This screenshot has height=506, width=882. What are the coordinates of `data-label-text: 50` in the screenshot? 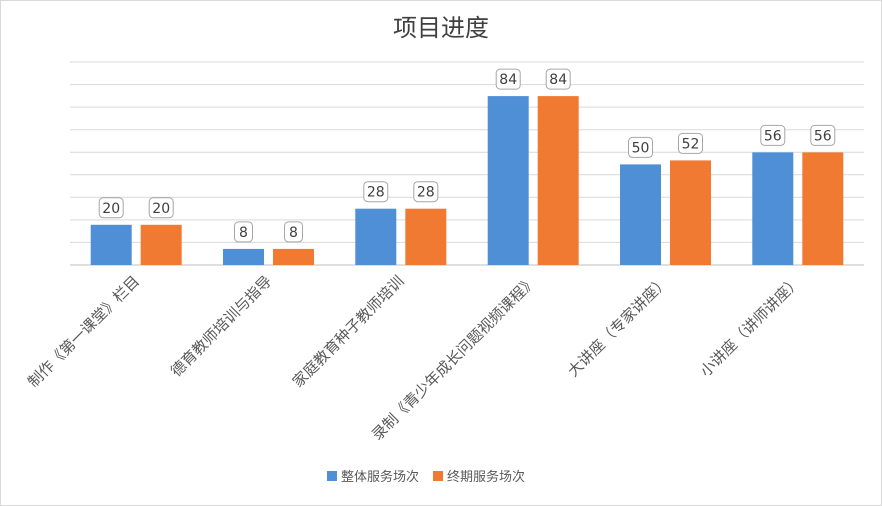 It's located at (641, 148).